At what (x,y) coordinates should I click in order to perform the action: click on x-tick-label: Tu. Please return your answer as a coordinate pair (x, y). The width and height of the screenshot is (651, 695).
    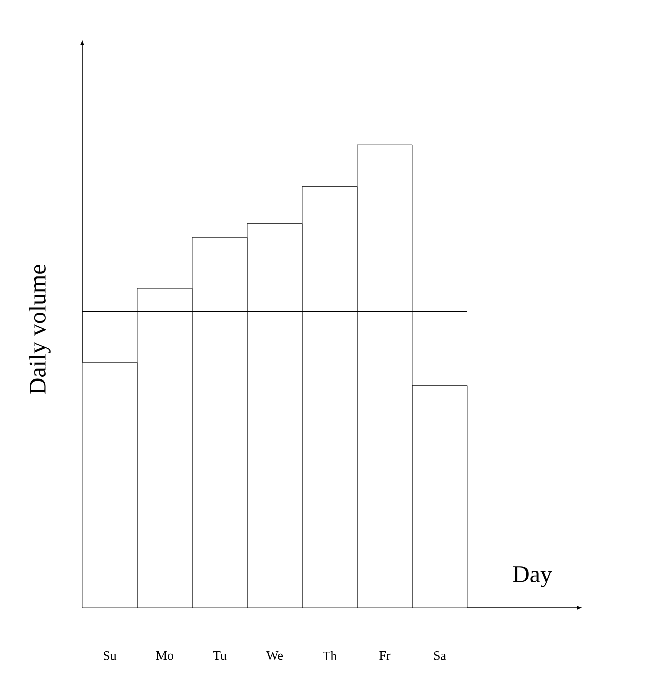
    Looking at the image, I should click on (220, 656).